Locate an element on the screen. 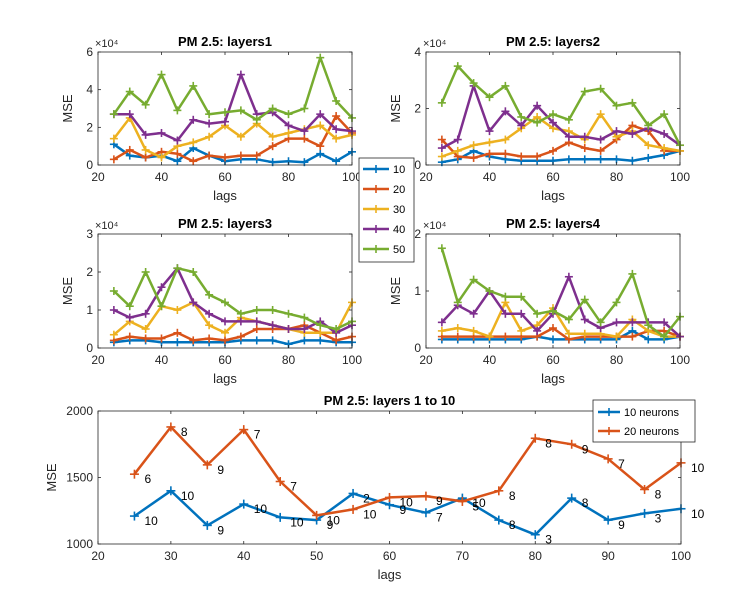 This screenshot has width=751, height=608. y-tick-label: 2 is located at coordinates (417, 234).